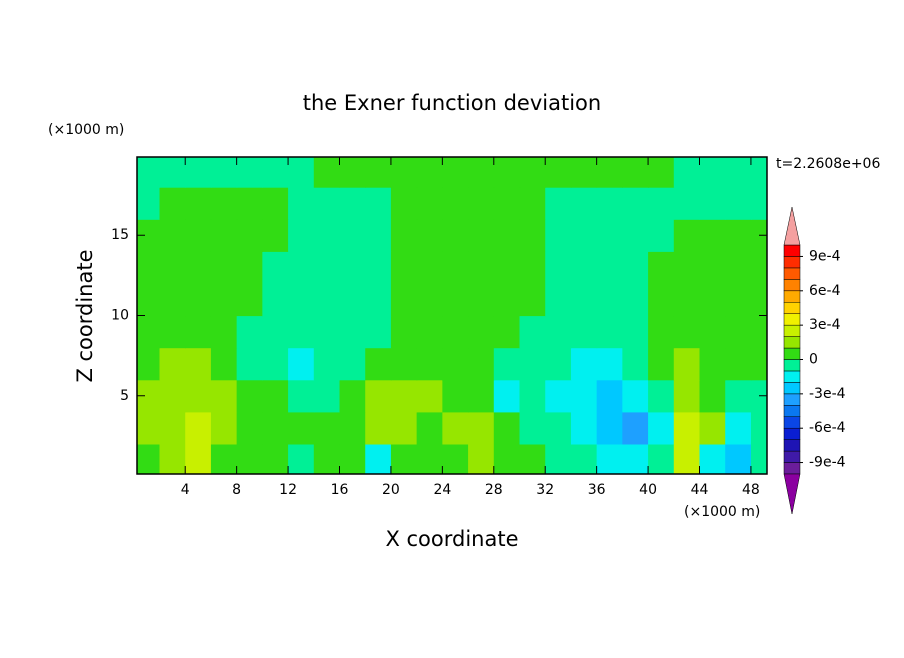 The height and width of the screenshot is (658, 904). I want to click on colorbar-tick-label: 6e-4, so click(825, 291).